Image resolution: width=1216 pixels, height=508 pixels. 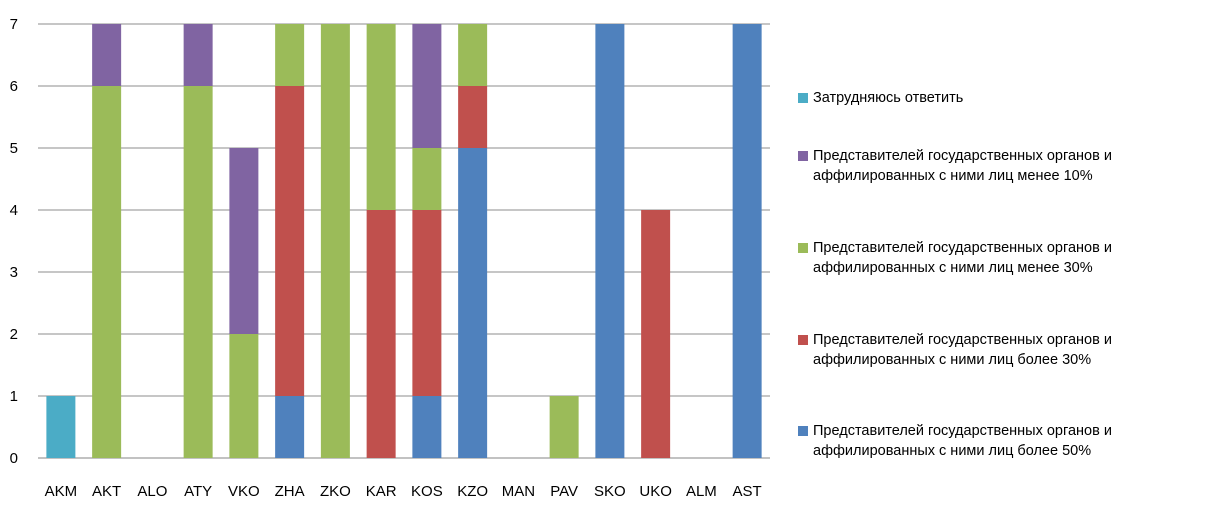 I want to click on x-tick-label-akt: AKT, so click(x=106, y=491).